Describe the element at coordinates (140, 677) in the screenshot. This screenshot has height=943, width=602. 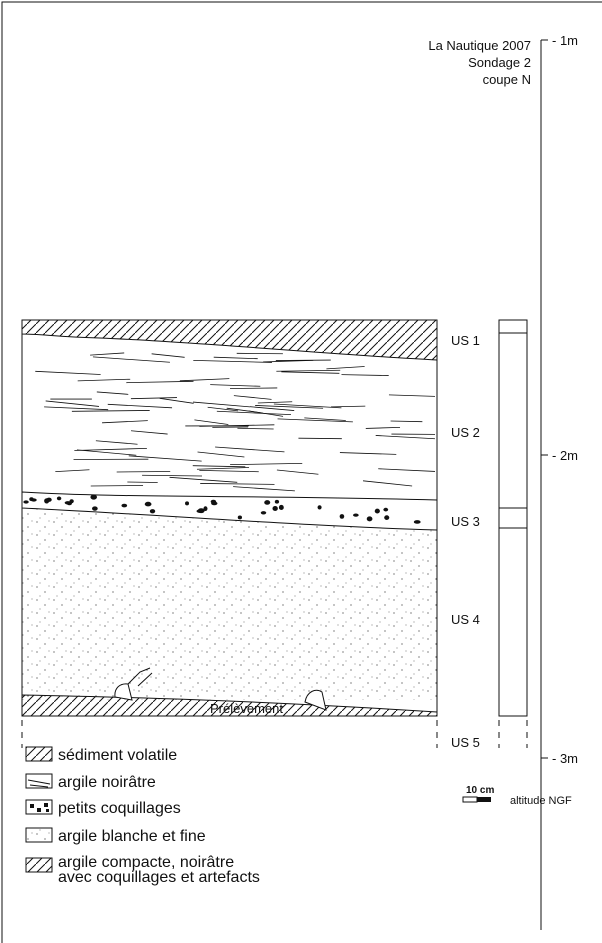
I see `sample-line` at that location.